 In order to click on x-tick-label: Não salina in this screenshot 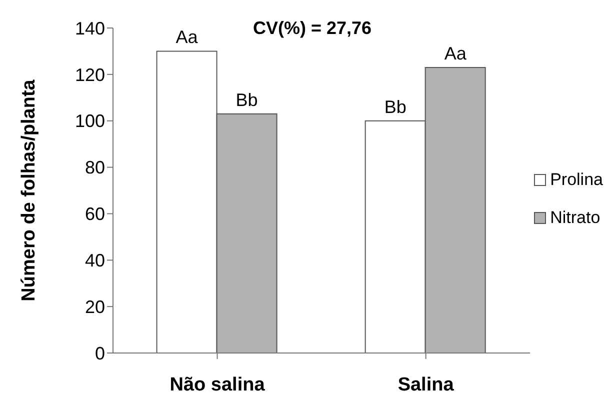, I will do `click(218, 385)`.